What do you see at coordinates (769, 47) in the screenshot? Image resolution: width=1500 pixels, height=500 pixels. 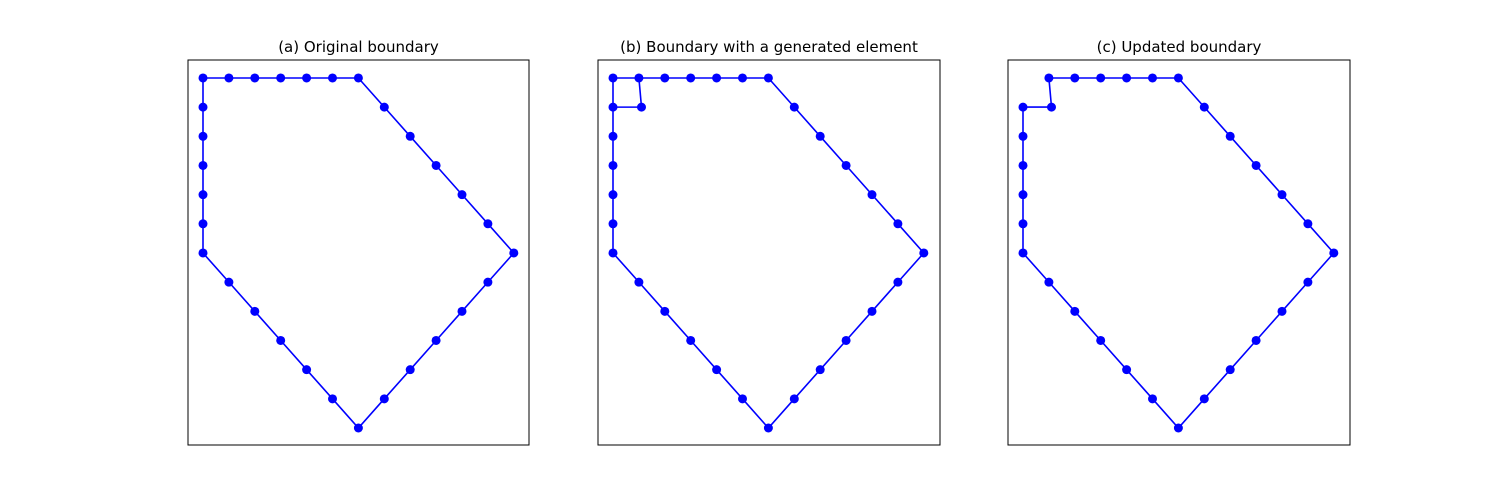 I see `panel-title: (b) Boundary with a generated element` at bounding box center [769, 47].